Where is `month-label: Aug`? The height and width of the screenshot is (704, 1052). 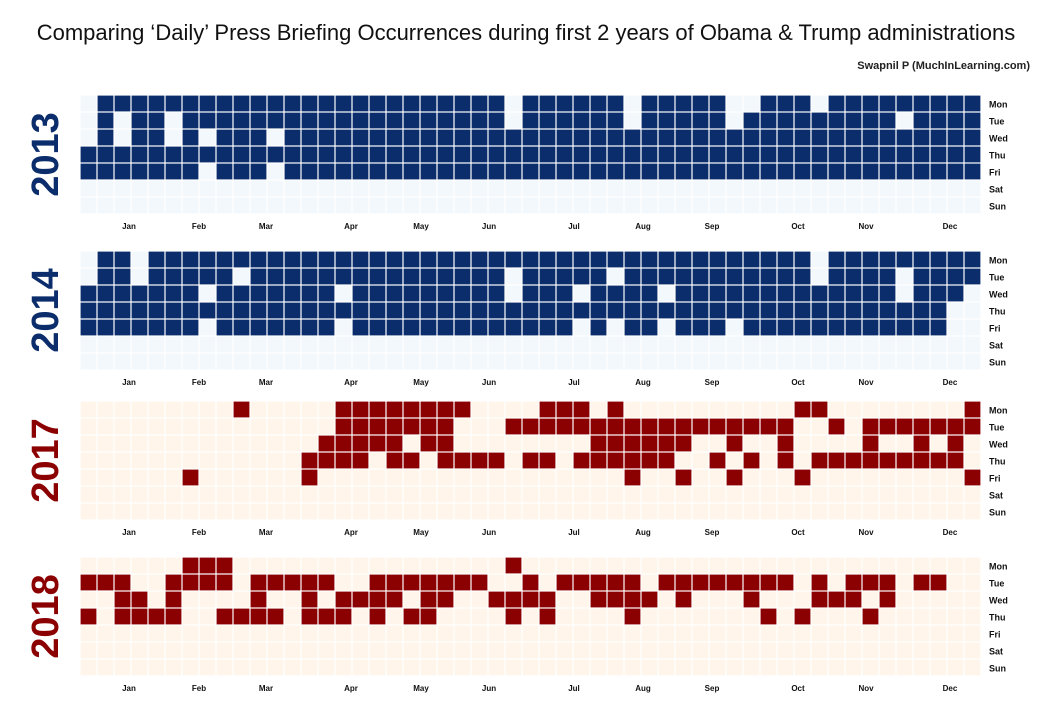
month-label: Aug is located at coordinates (643, 382).